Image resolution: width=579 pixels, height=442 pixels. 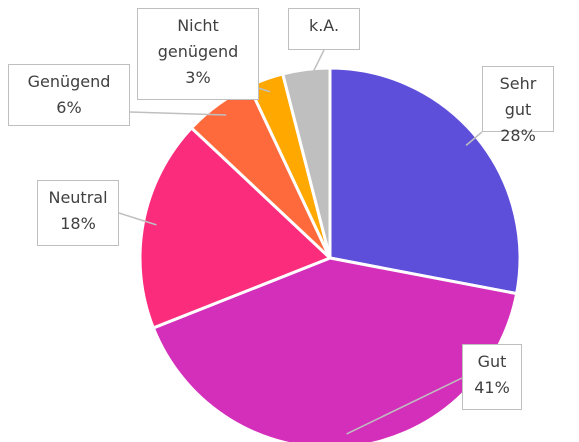 I want to click on category-label: Nicht genügend, so click(x=198, y=38).